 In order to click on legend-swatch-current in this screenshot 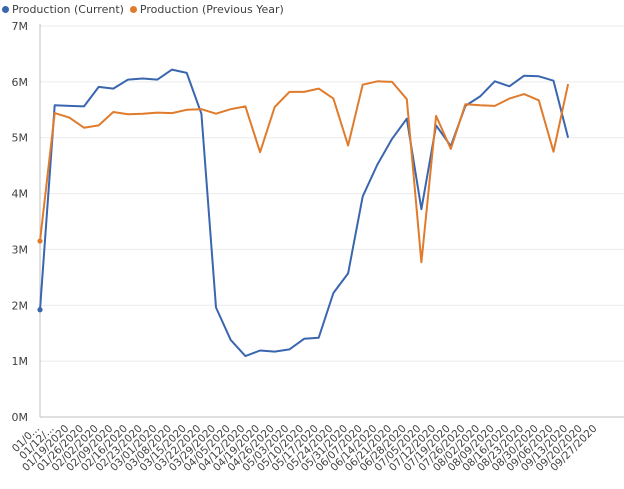, I will do `click(5, 9)`.